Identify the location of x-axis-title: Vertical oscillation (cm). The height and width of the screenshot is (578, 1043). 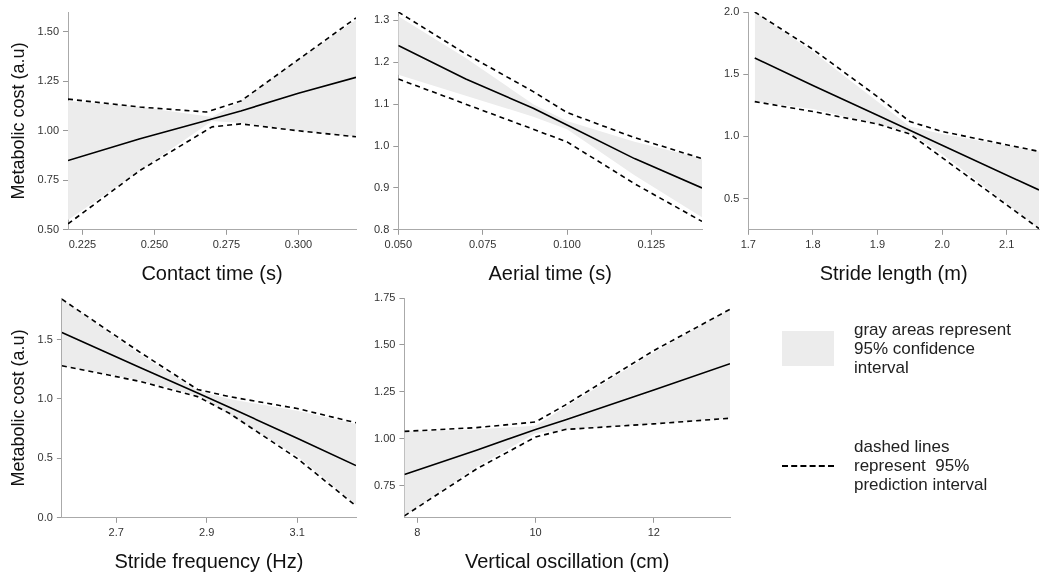
(567, 560).